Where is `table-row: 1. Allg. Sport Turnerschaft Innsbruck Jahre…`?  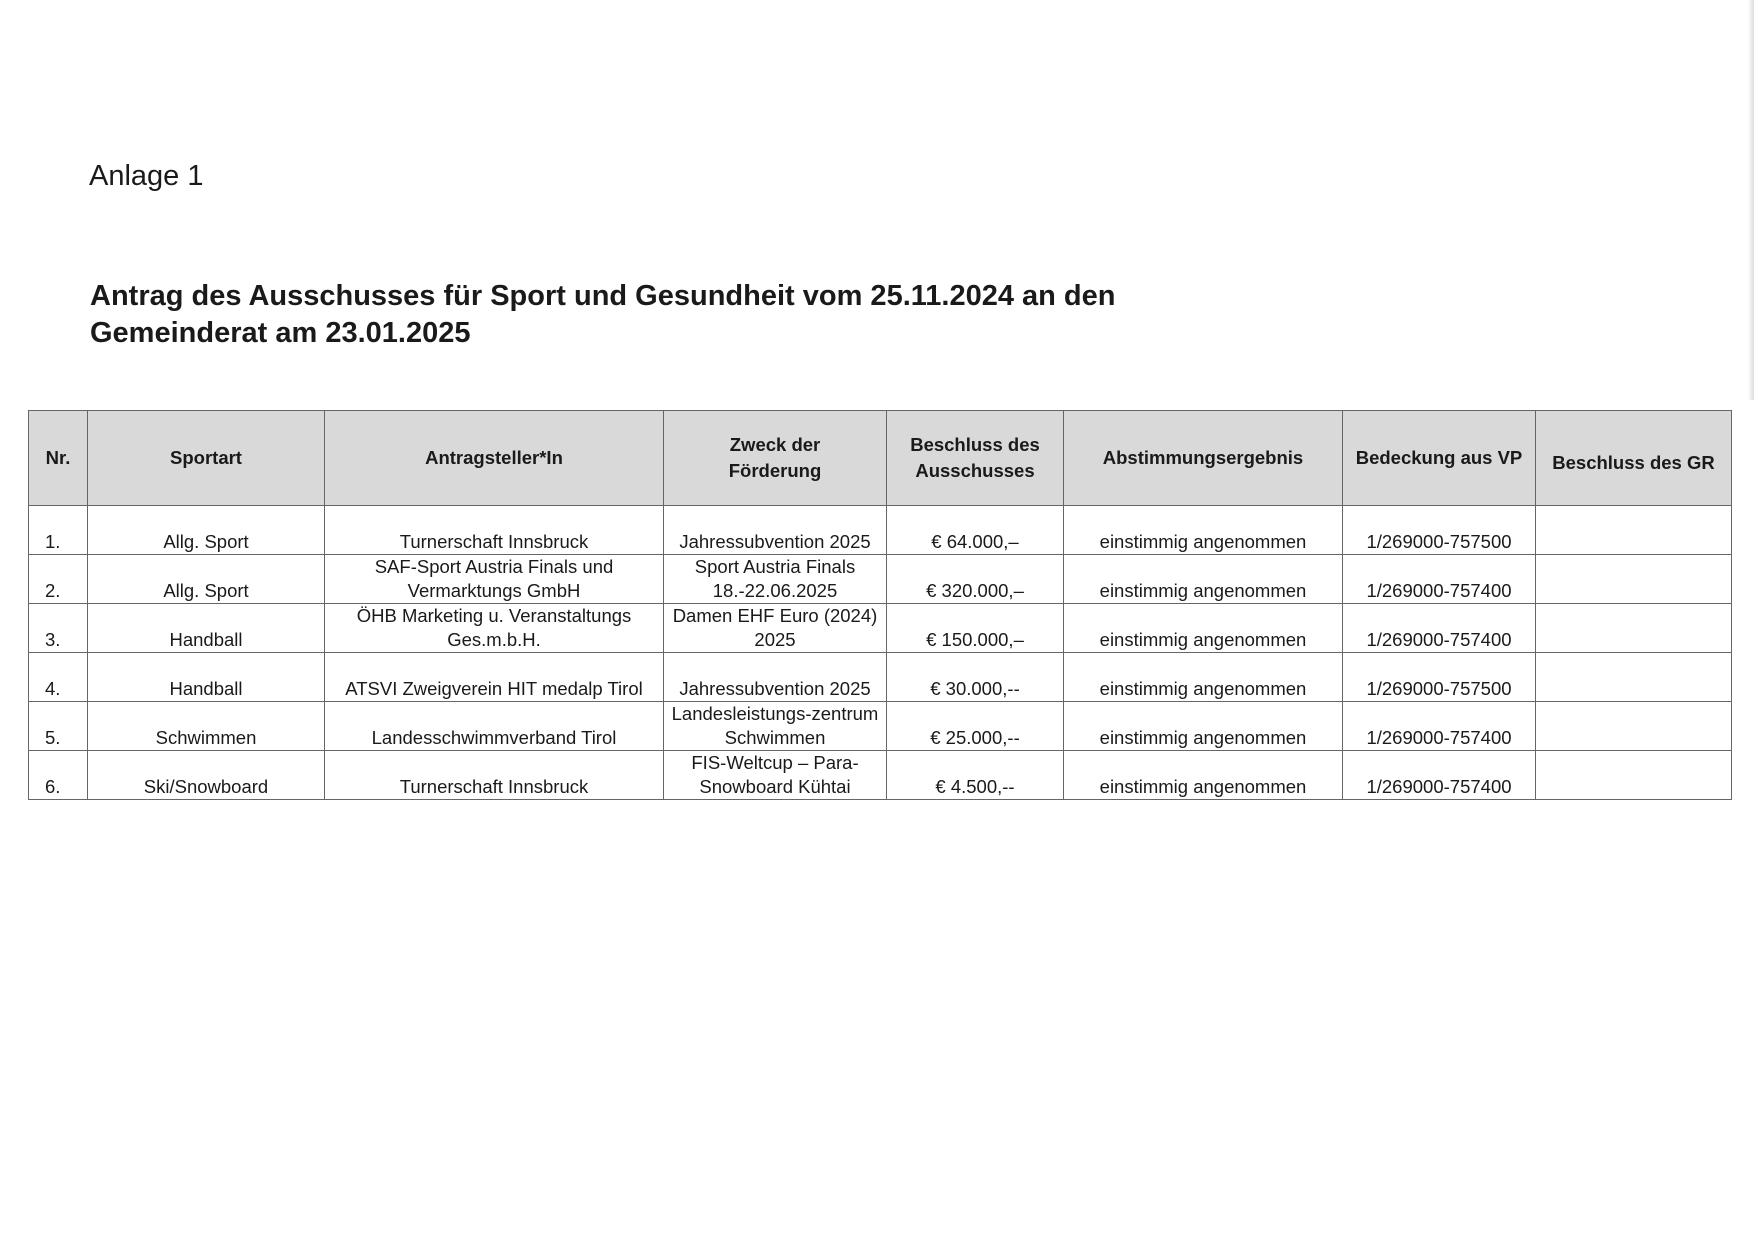
table-row: 1. Allg. Sport Turnerschaft Innsbruck Jahre… is located at coordinates (880, 530).